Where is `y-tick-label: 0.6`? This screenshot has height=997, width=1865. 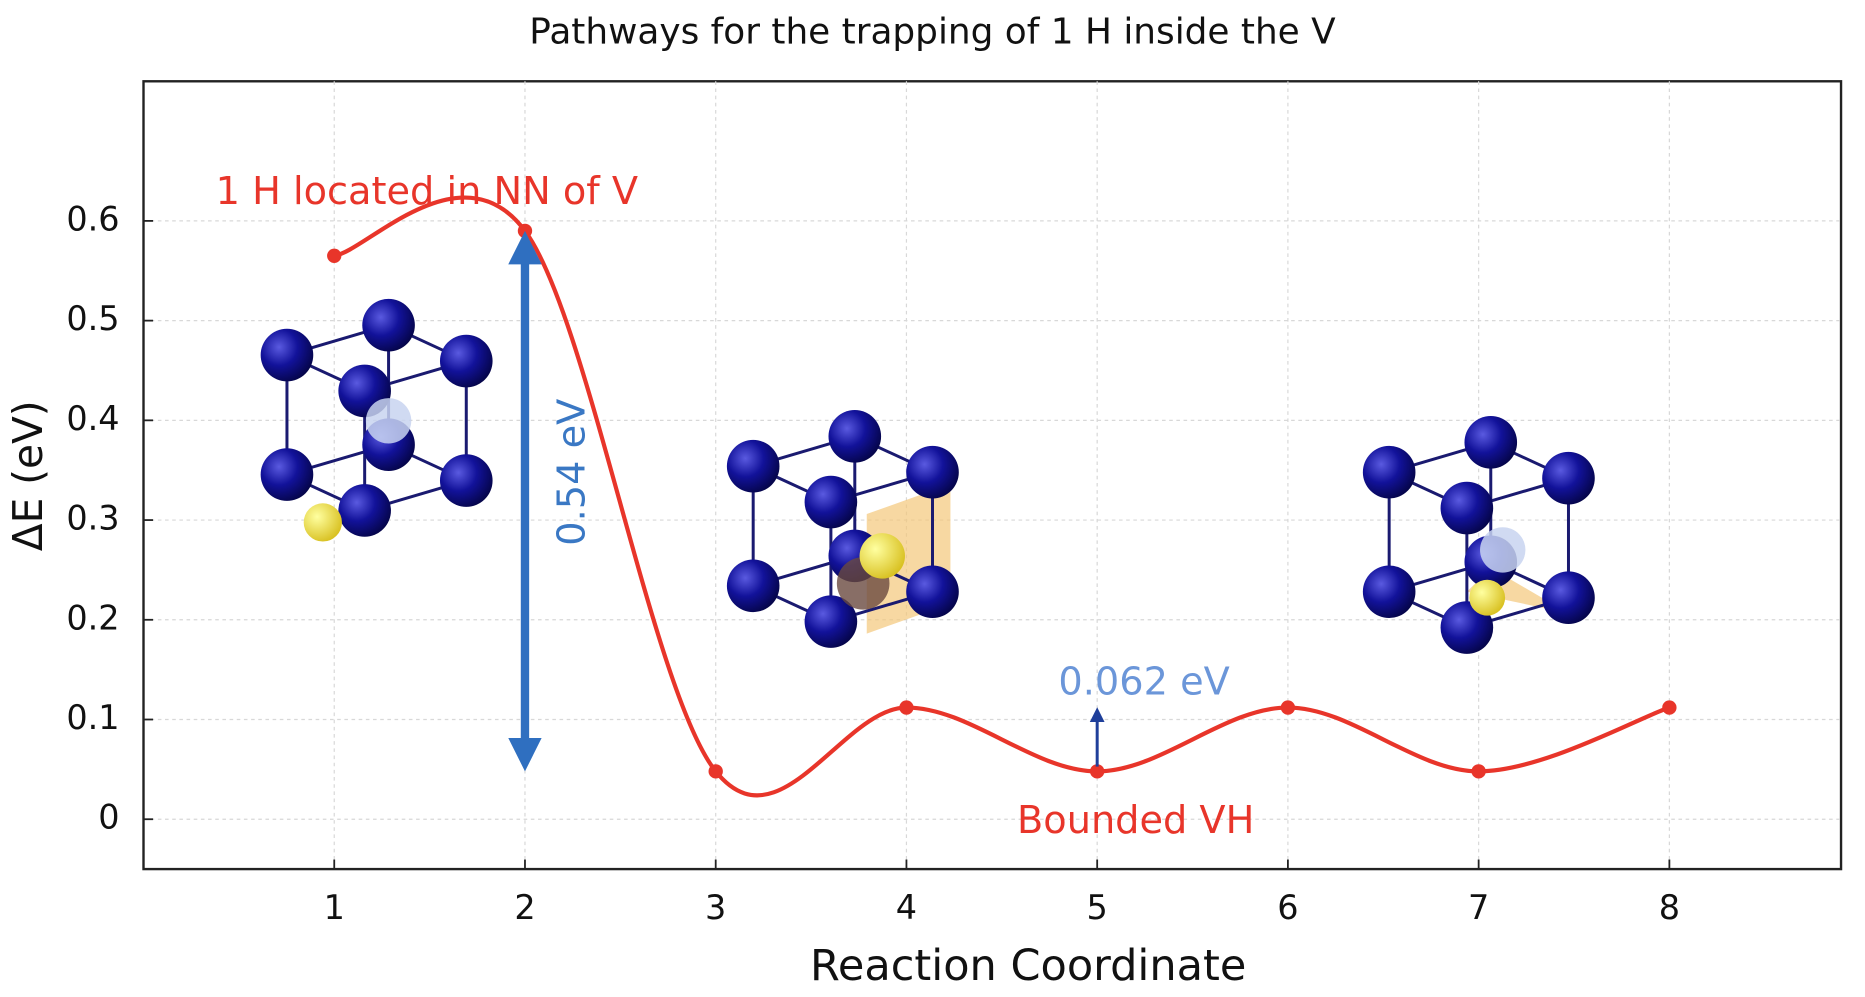
y-tick-label: 0.6 is located at coordinates (92, 218).